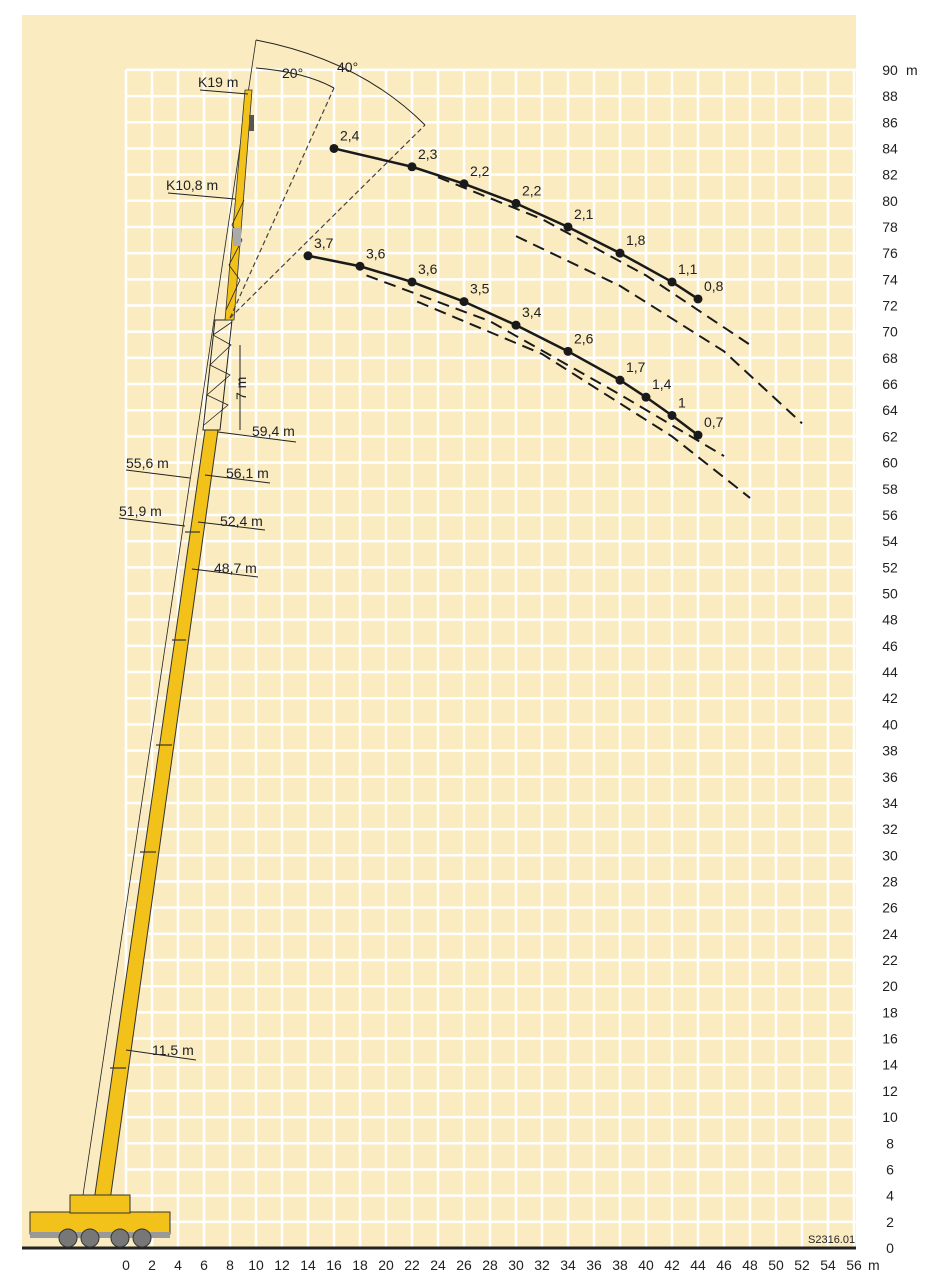 This screenshot has height=1276, width=937. I want to click on y-tick-label: 2, so click(890, 1222).